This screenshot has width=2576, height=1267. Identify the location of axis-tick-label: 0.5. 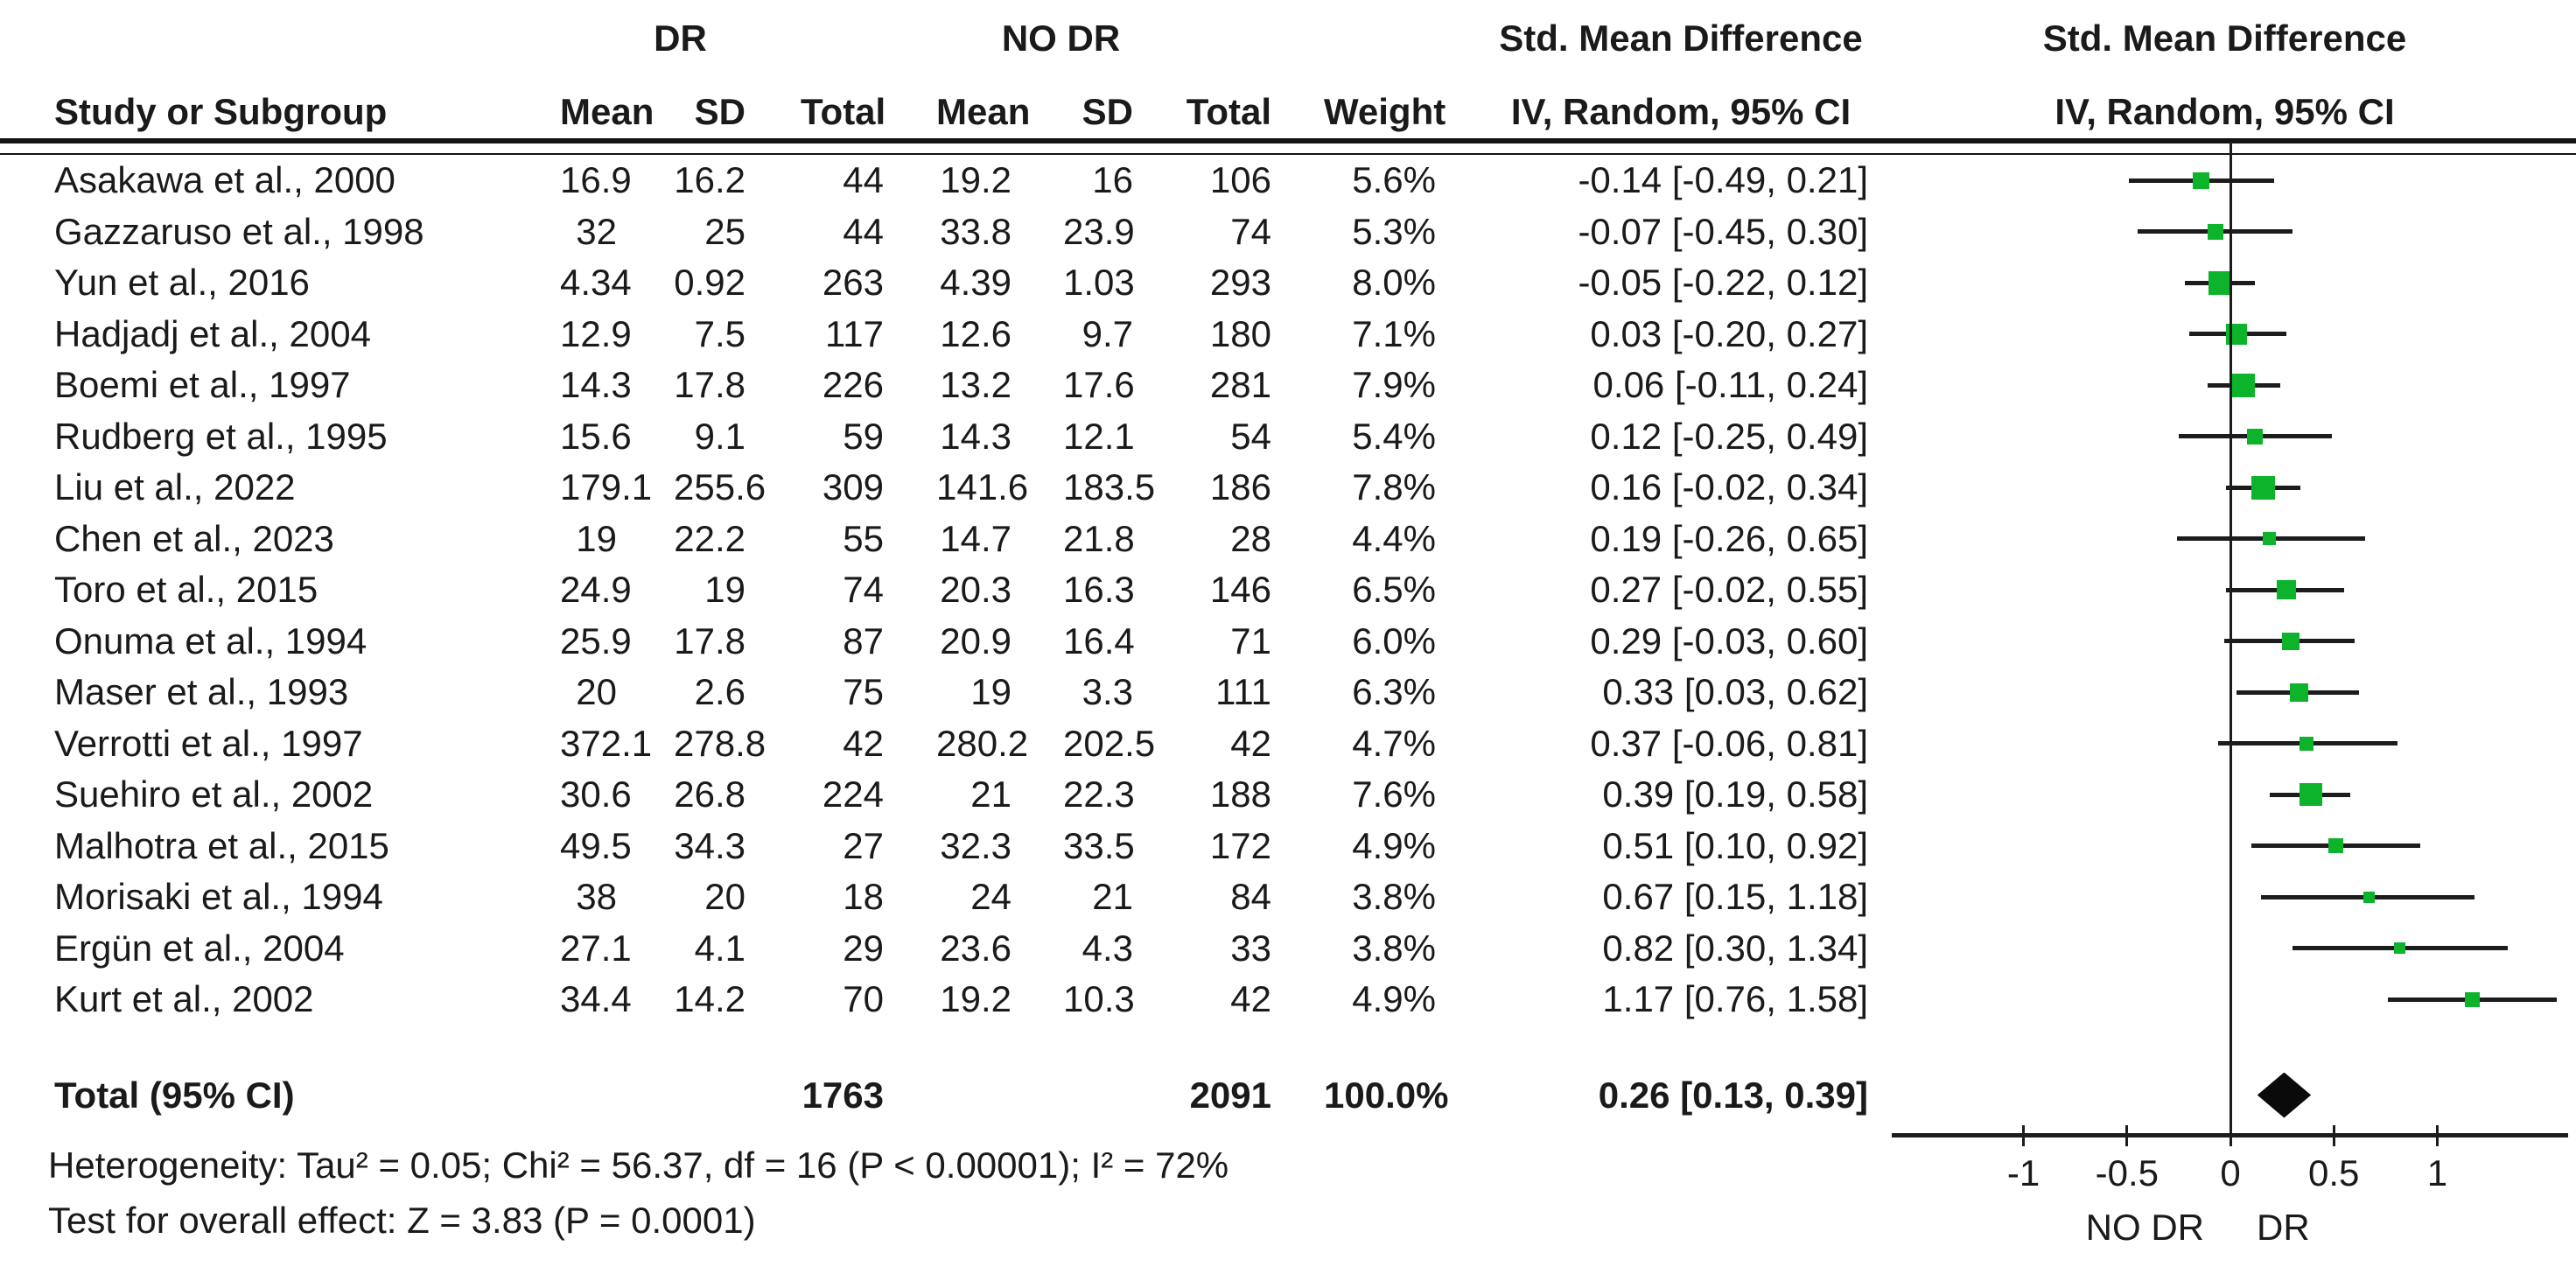
(2333, 1173).